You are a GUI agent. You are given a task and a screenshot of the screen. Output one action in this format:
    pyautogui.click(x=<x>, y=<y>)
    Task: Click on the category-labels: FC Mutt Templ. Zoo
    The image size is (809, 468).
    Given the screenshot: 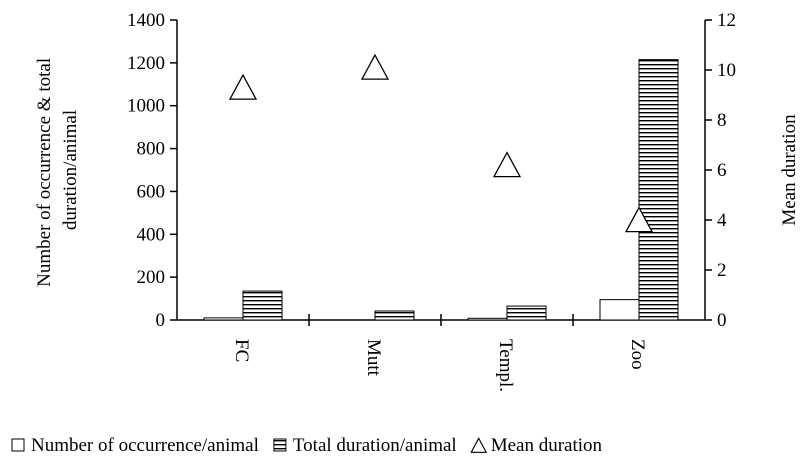 What is the action you would take?
    pyautogui.click(x=439, y=365)
    